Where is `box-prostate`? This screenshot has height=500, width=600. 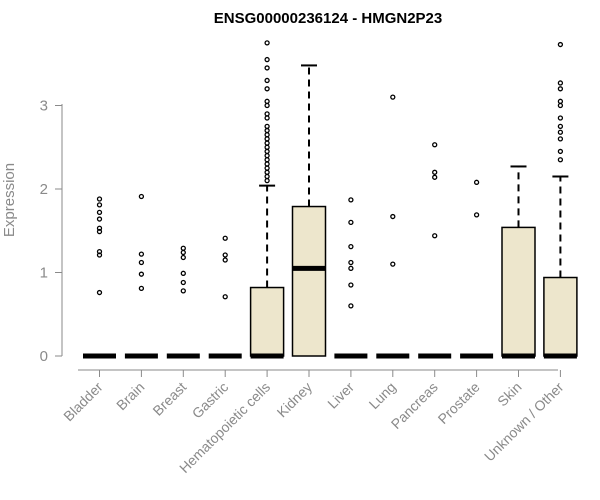
box-prostate is located at coordinates (477, 269).